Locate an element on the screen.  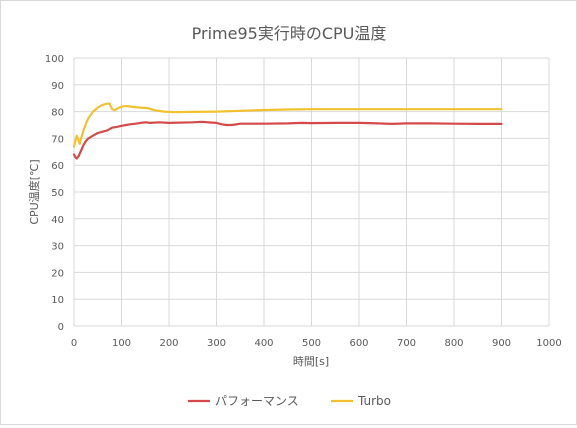
y-tick-label: 50 is located at coordinates (57, 193).